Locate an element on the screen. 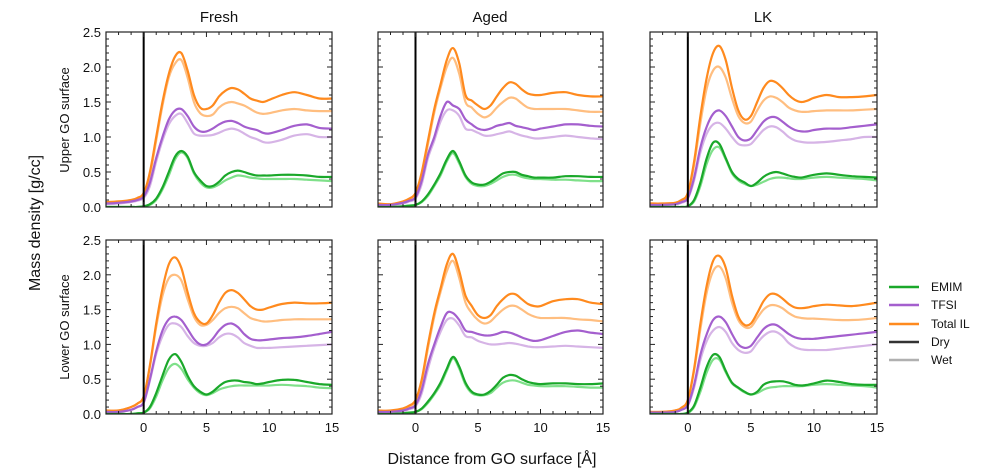 Image resolution: width=996 pixels, height=474 pixels. panel-upper-fresh: 0.0 0.5 1.0 1.5 2.0 2.5 is located at coordinates (208, 120).